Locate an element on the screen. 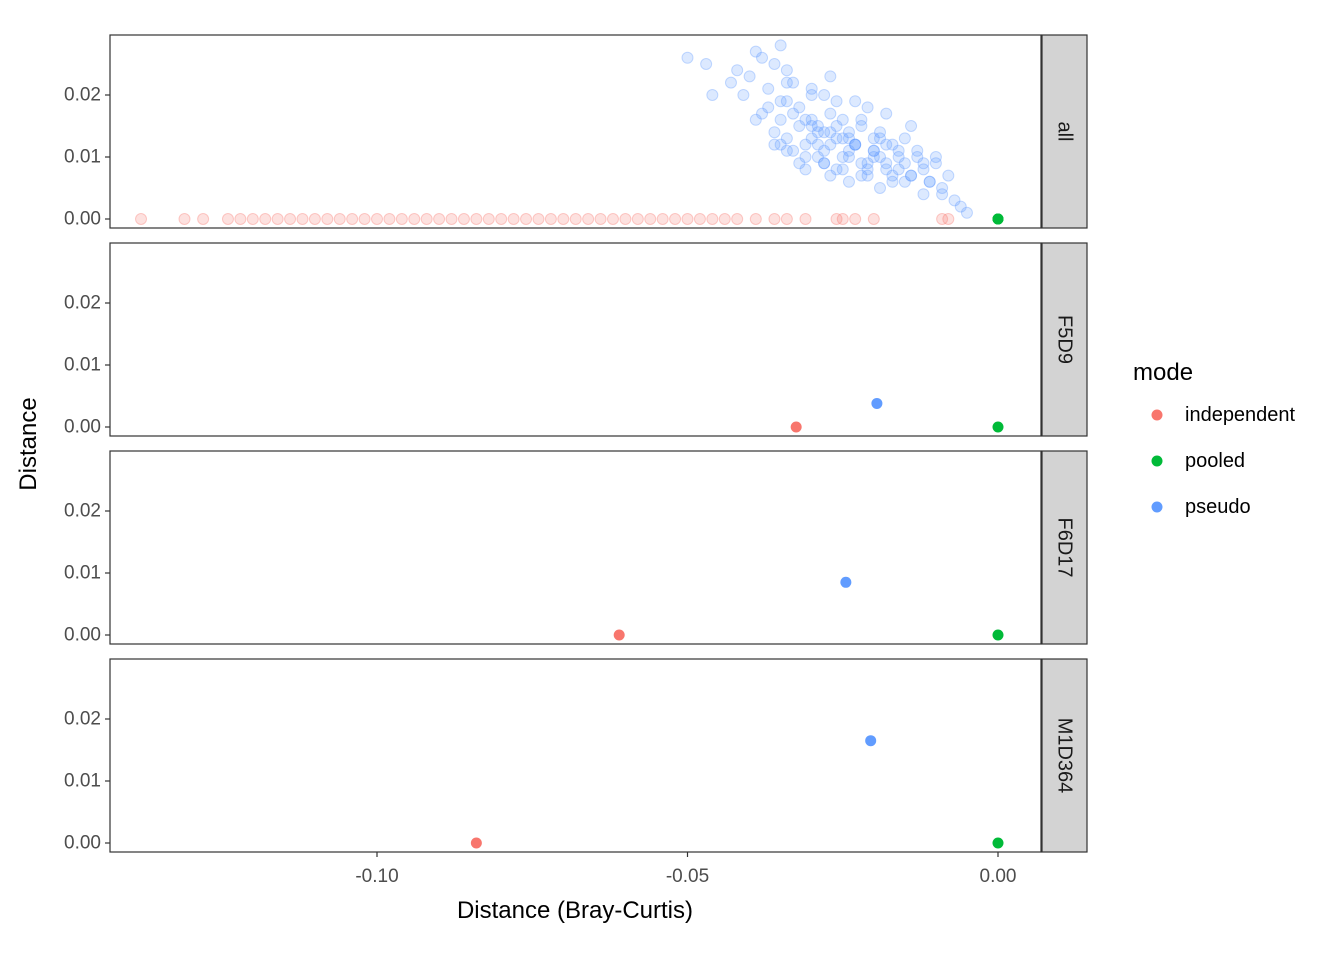 Image resolution: width=1344 pixels, height=960 pixels. y-tick-label: 0.01 is located at coordinates (82, 781).